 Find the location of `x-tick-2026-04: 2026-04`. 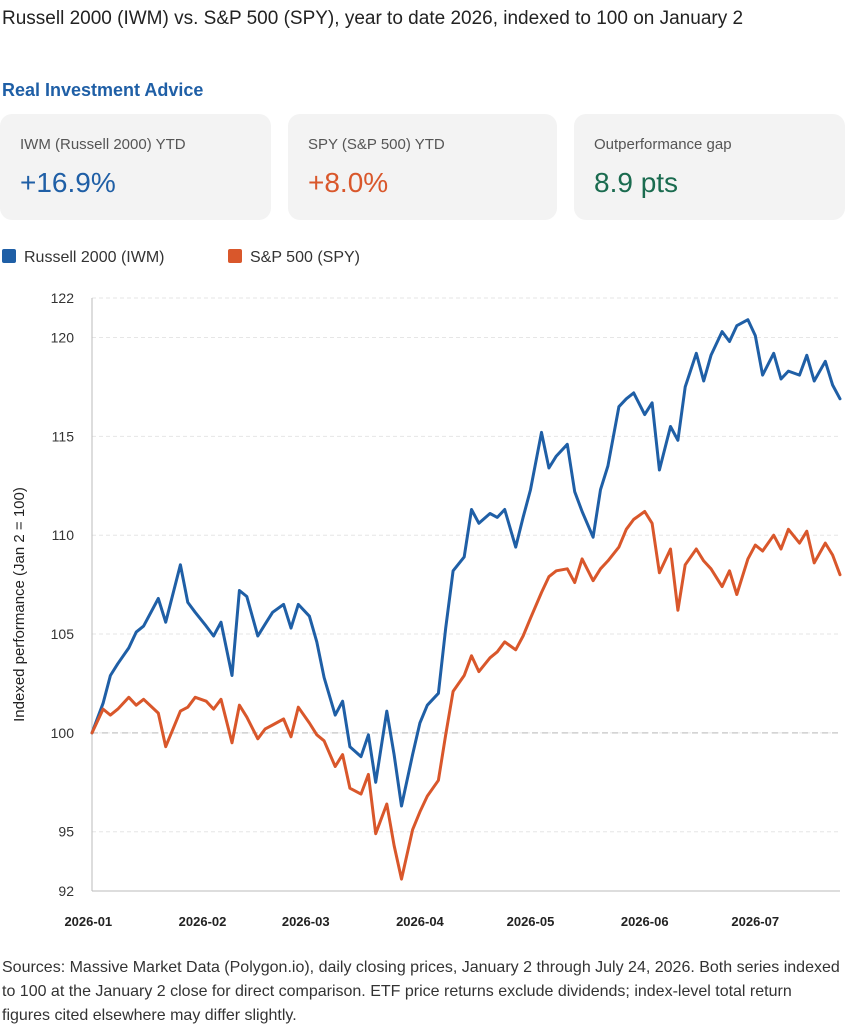

x-tick-2026-04: 2026-04 is located at coordinates (420, 921).